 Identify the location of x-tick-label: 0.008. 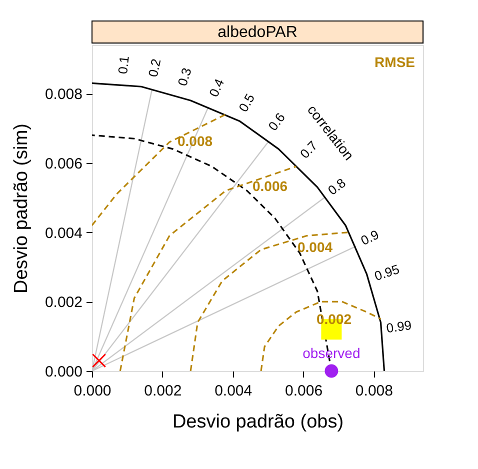
(374, 391).